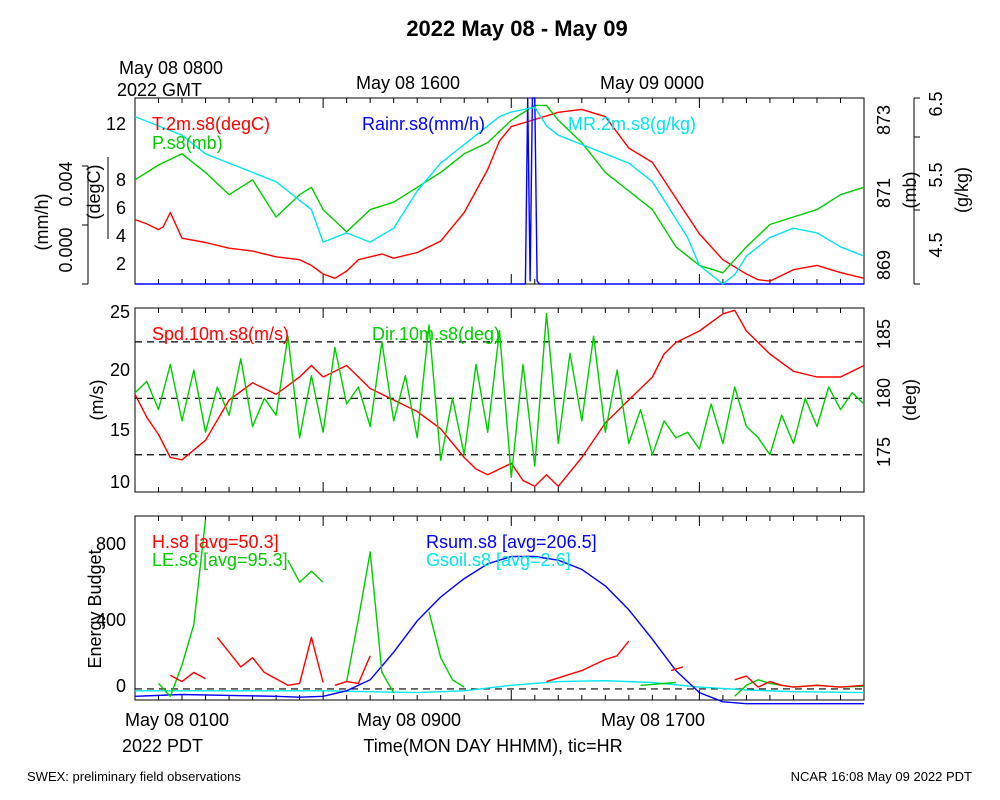  I want to click on legend-wind-direction: Dir.10m.s8(deg), so click(436, 334).